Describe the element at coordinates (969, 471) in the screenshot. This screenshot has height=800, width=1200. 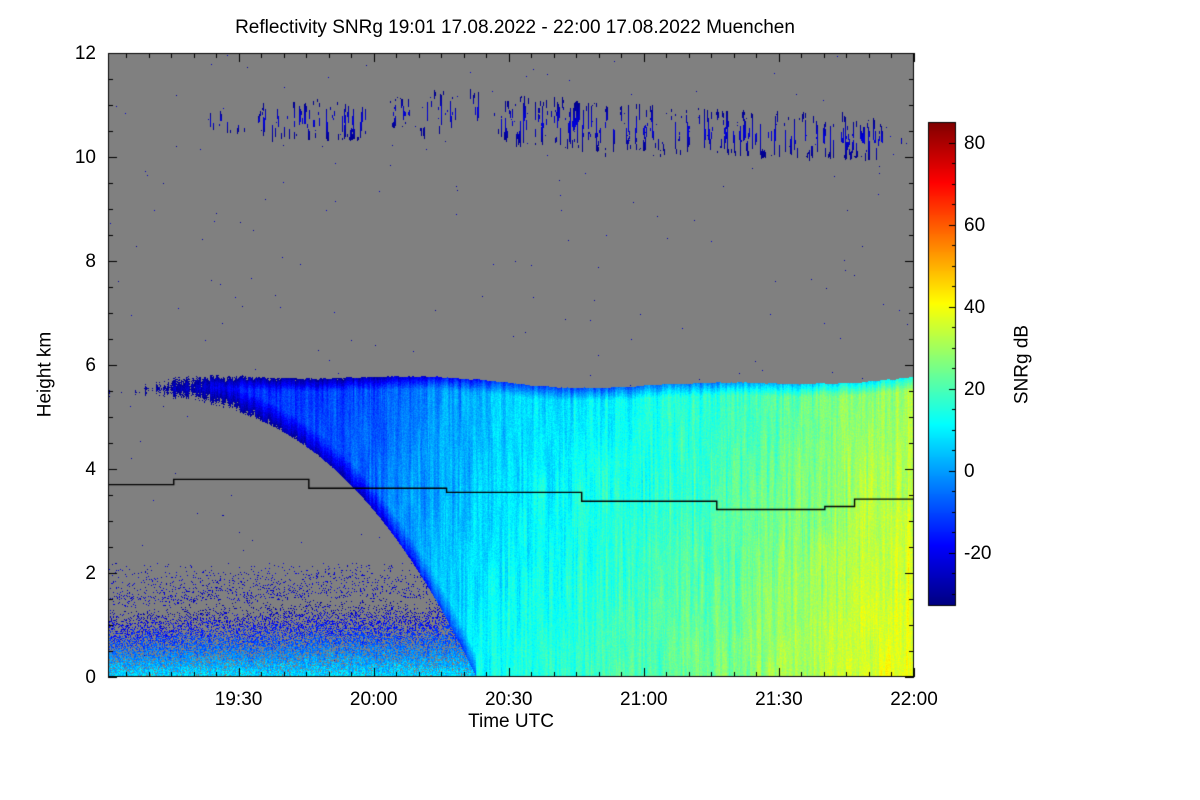
I see `colorbar-tick-label: 0` at that location.